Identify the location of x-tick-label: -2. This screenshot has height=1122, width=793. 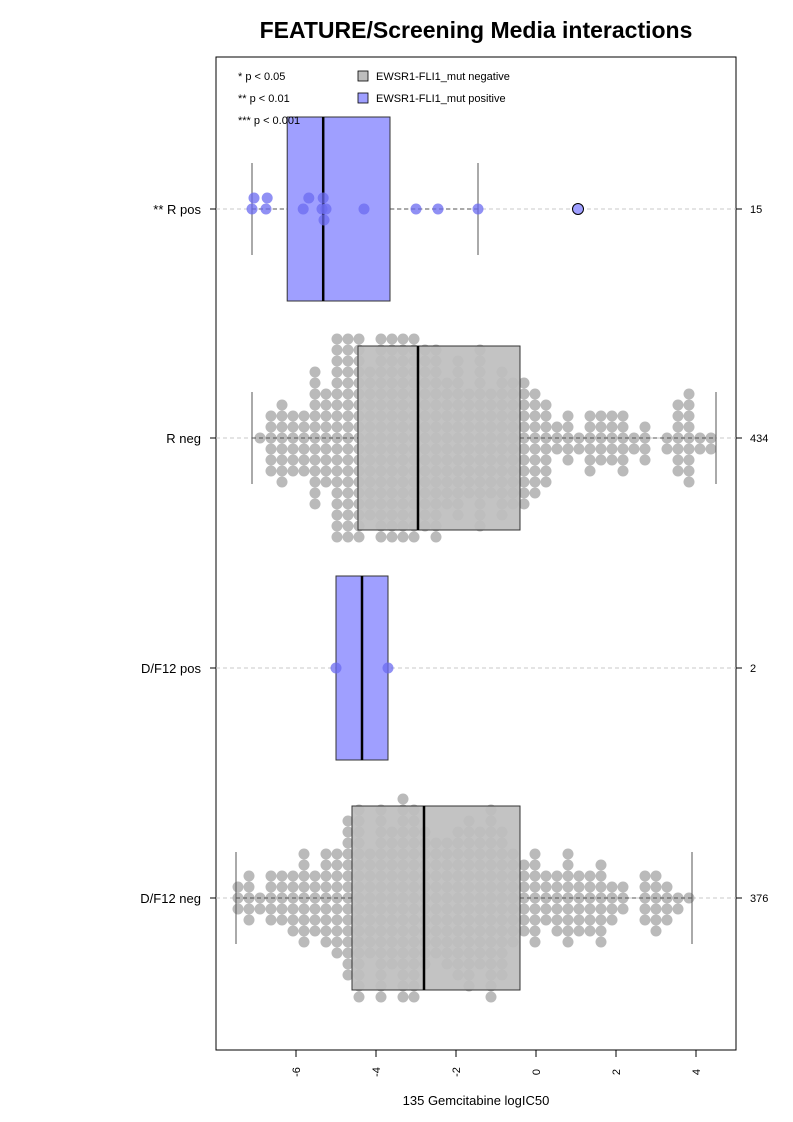
(457, 1072).